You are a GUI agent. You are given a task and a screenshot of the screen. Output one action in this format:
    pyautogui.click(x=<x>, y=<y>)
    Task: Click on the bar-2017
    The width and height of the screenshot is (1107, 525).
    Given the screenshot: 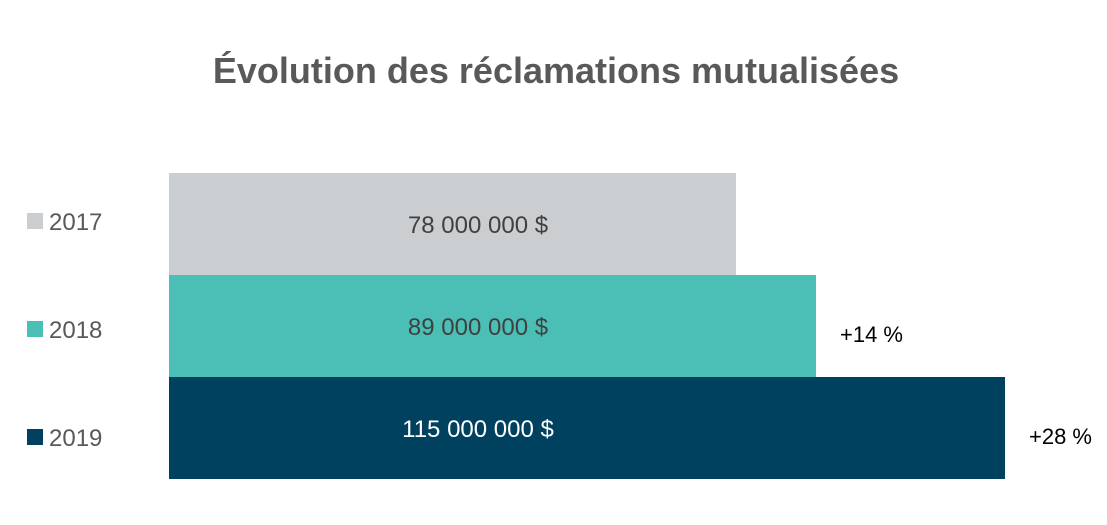 What is the action you would take?
    pyautogui.click(x=453, y=224)
    